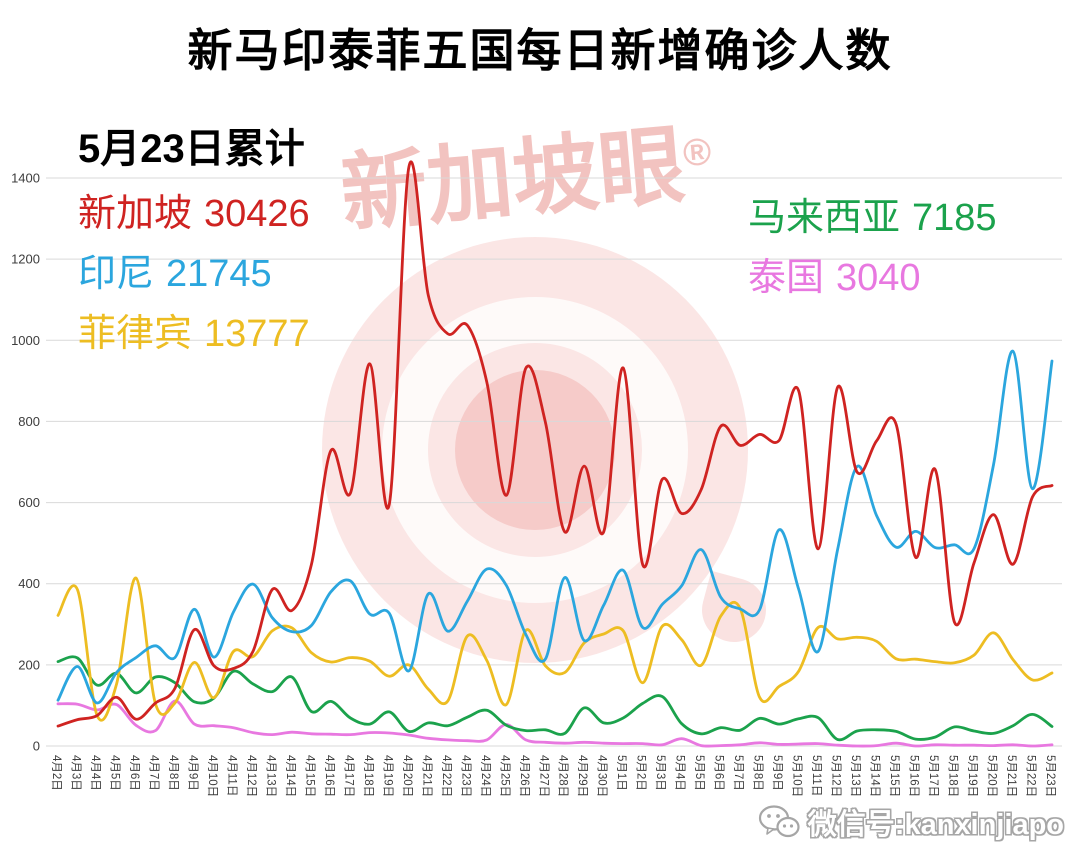 This screenshot has height=855, width=1080. I want to click on summary-heading: 5月23日累计, so click(191, 149).